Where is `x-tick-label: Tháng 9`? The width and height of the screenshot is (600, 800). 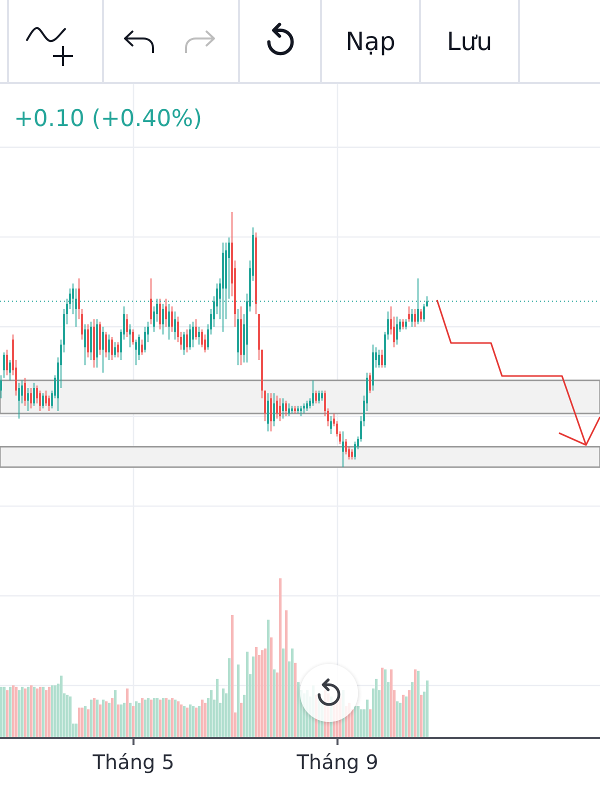
x-tick-label: Tháng 9 is located at coordinates (337, 762).